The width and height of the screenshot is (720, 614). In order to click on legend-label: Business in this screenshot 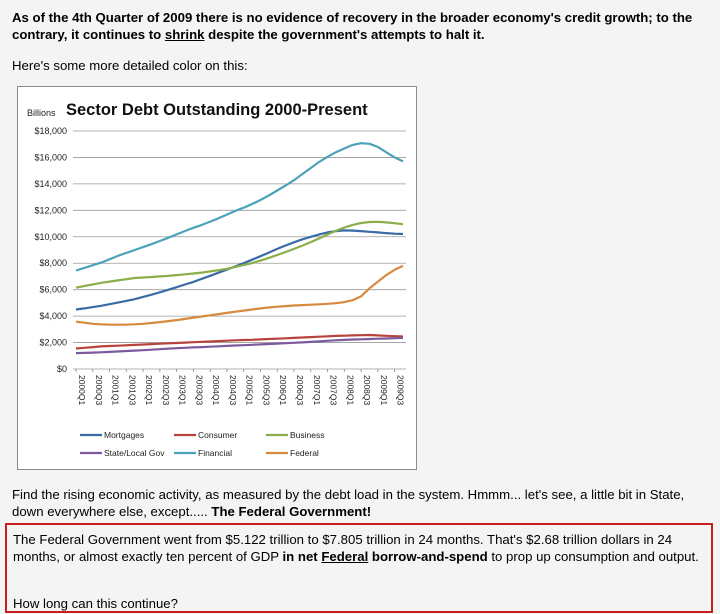, I will do `click(307, 435)`.